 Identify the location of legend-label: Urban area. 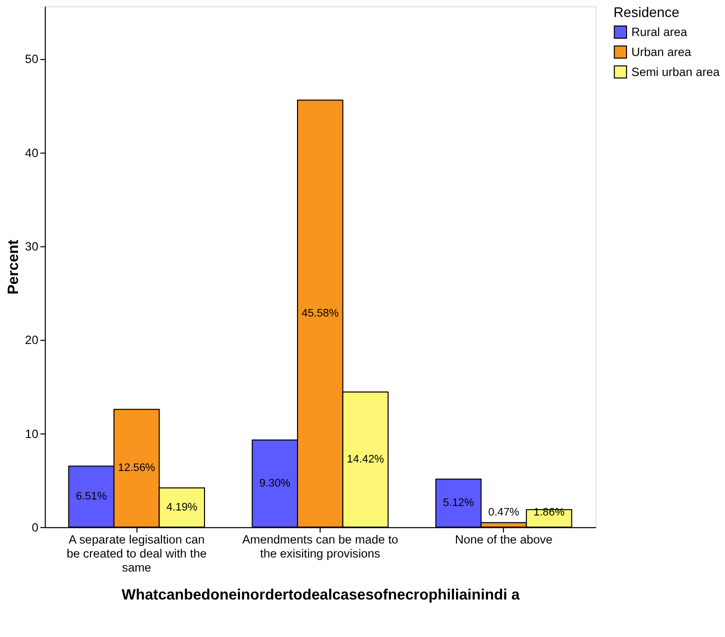
(661, 52).